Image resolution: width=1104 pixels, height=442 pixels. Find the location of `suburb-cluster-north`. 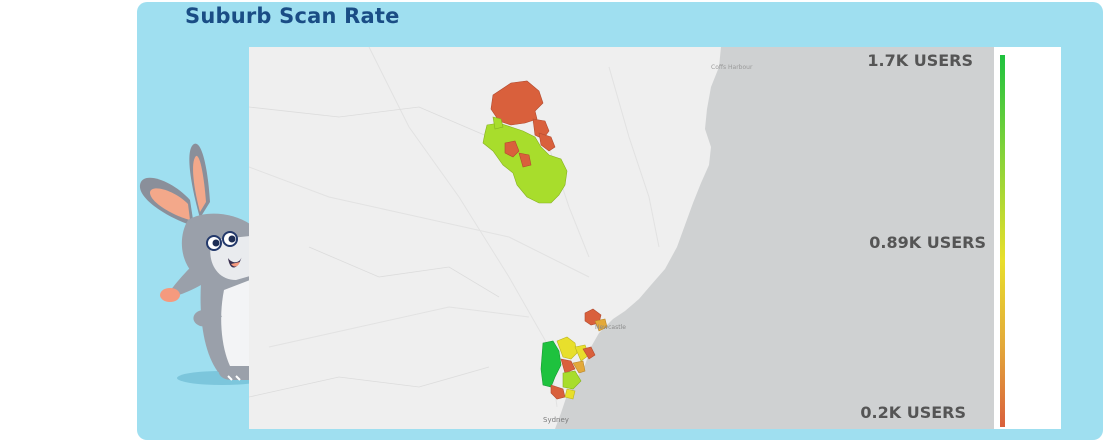

suburb-cluster-north is located at coordinates (525, 142).